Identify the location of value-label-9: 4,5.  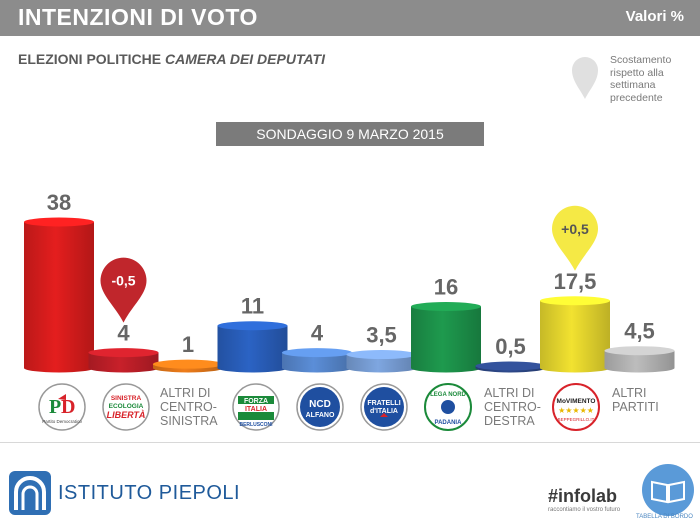
(639, 331).